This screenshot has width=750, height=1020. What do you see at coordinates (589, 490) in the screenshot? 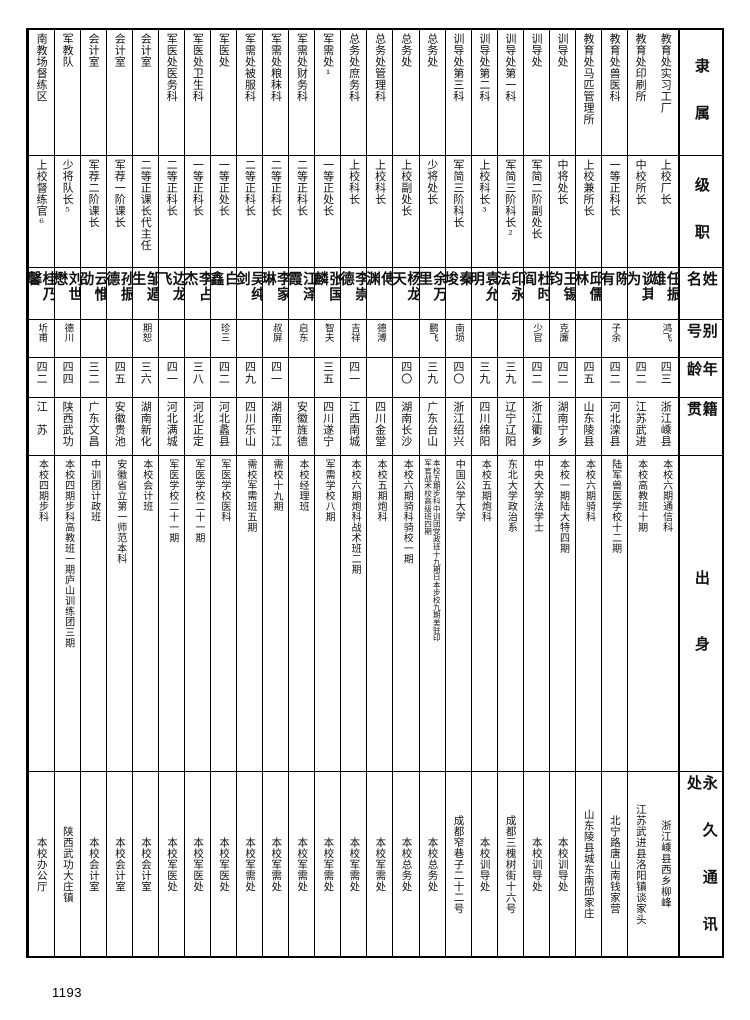
I see `entry-school-text: 本校六期骑科` at bounding box center [589, 490].